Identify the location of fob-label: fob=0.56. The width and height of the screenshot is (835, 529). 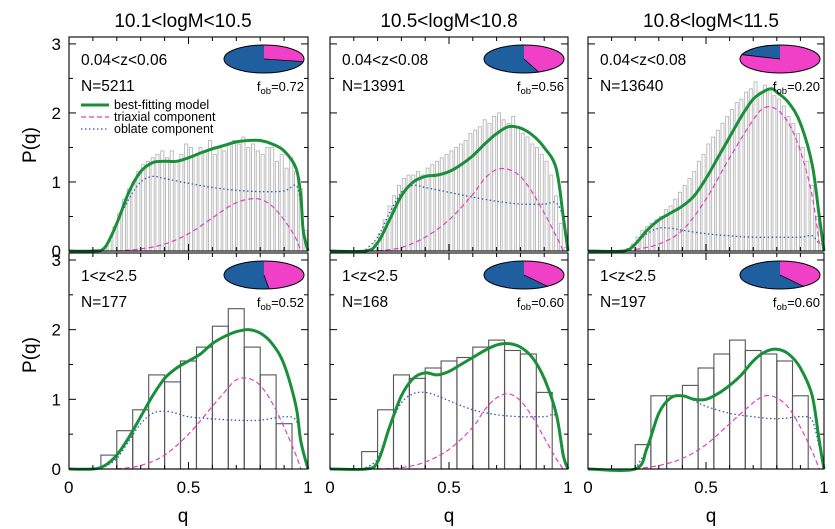
(540, 88).